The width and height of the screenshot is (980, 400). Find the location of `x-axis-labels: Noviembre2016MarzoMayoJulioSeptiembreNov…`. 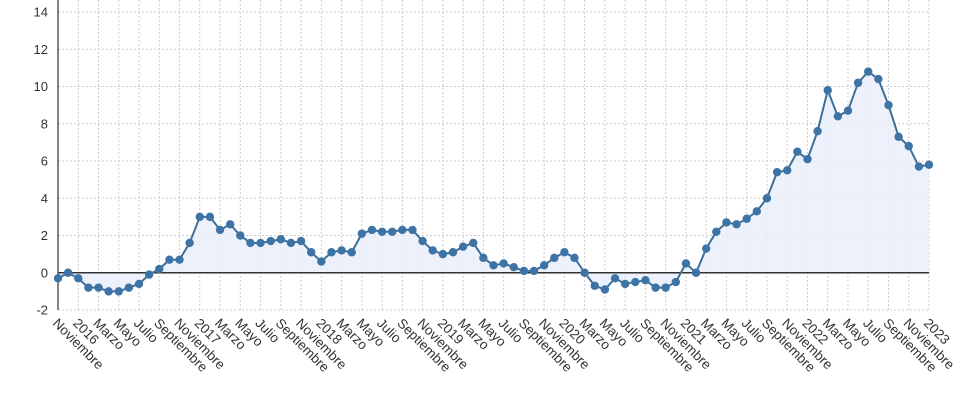

x-axis-labels: Noviembre2016MarzoMayoJulioSeptiembreNov… is located at coordinates (504, 345).